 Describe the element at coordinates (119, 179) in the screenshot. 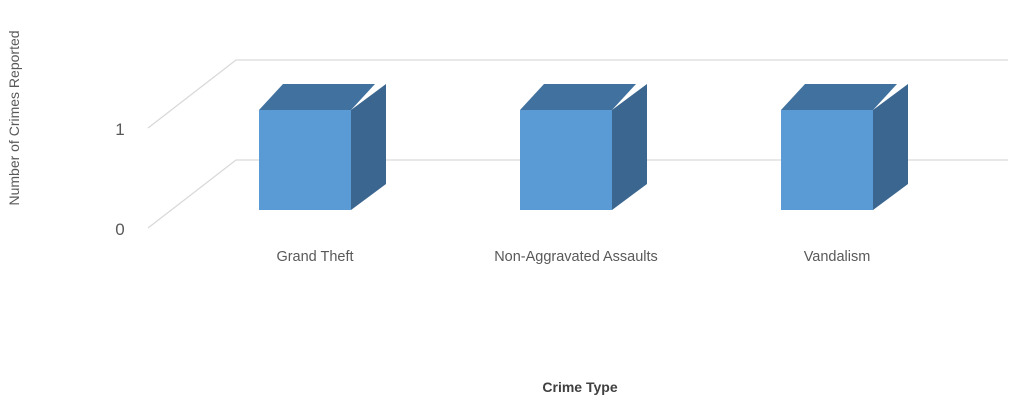

I see `y-tick-labels: 01` at that location.